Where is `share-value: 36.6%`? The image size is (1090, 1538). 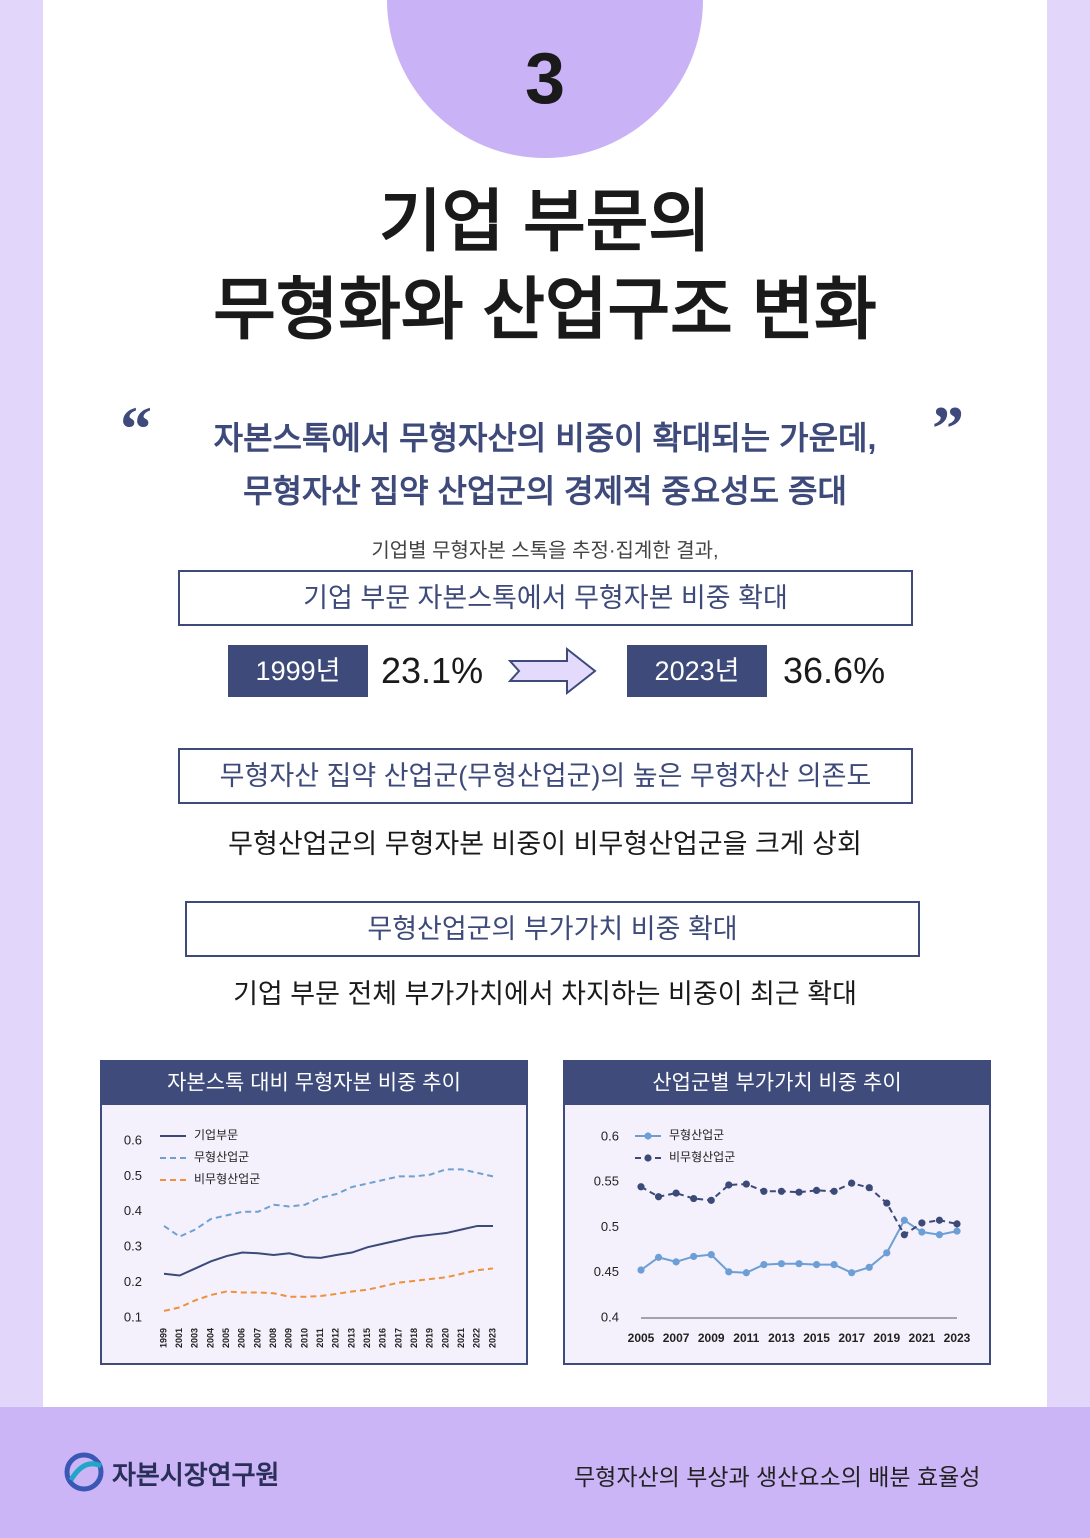
share-value: 36.6% is located at coordinates (834, 670).